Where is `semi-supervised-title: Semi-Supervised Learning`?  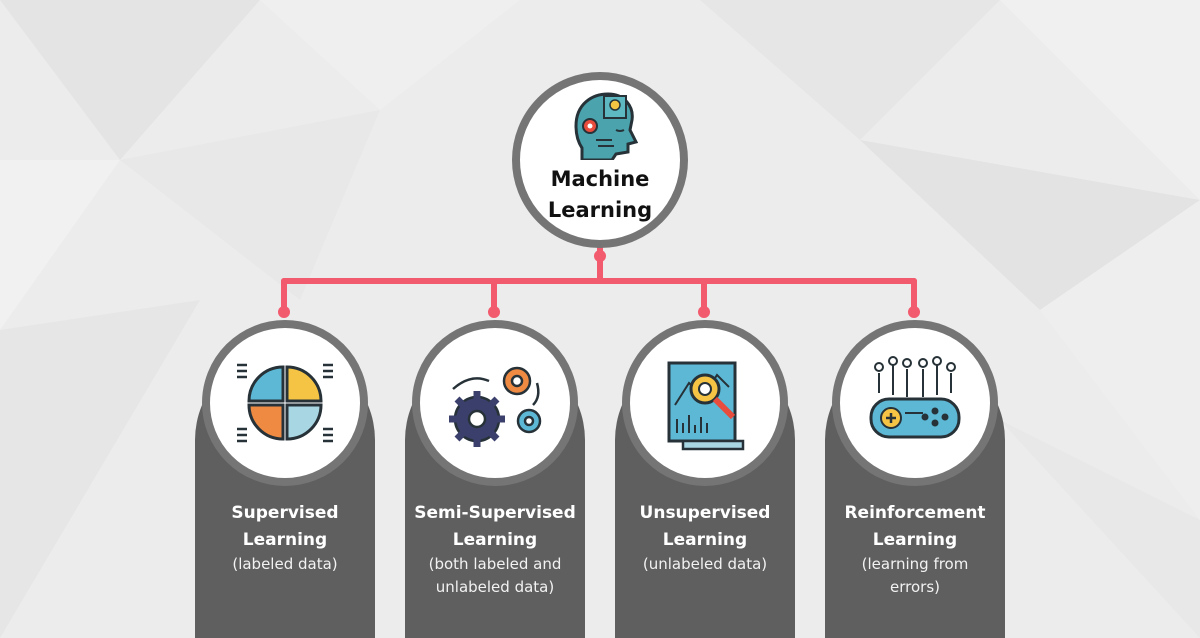 semi-supervised-title: Semi-Supervised Learning is located at coordinates (495, 526).